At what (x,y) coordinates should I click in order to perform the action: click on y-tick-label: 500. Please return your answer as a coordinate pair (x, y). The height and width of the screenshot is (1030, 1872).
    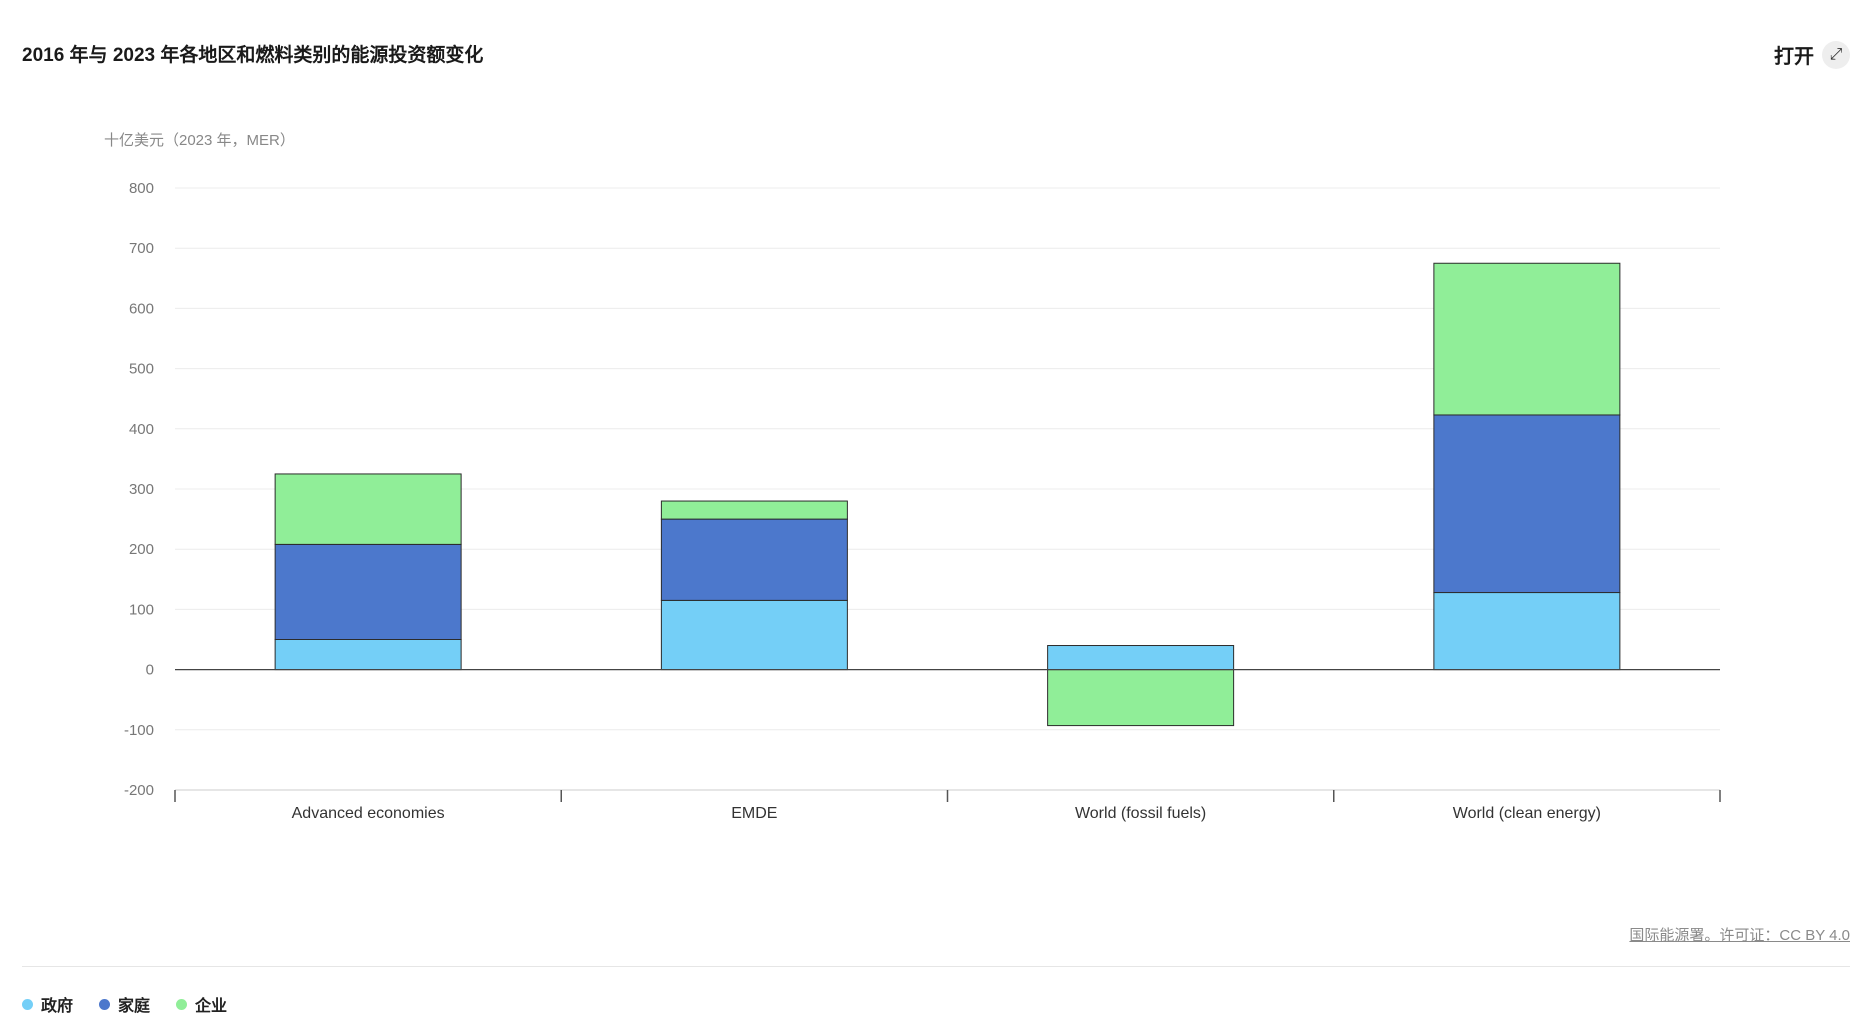
    Looking at the image, I should click on (141, 369).